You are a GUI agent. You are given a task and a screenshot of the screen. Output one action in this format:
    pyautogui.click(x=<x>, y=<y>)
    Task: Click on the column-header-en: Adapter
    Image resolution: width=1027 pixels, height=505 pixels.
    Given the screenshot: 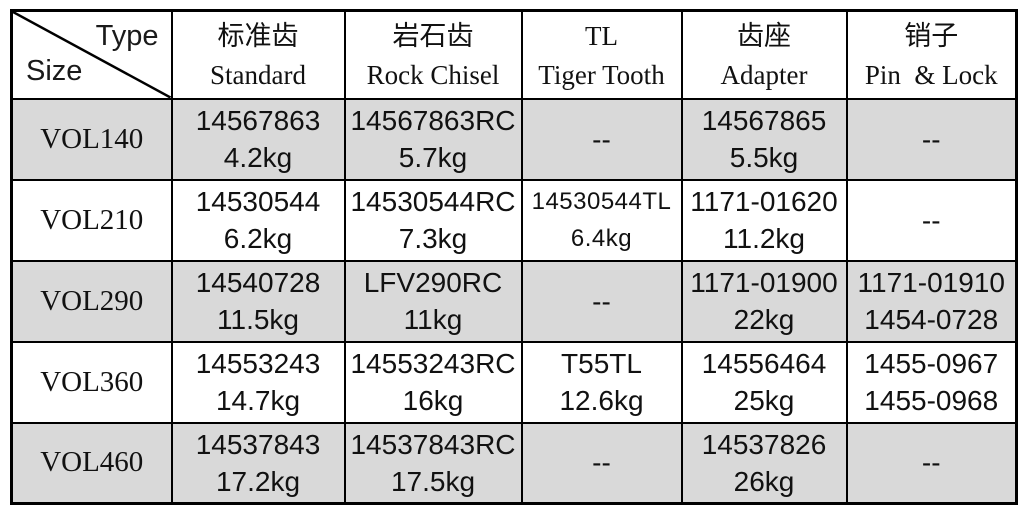 What is the action you would take?
    pyautogui.click(x=764, y=74)
    